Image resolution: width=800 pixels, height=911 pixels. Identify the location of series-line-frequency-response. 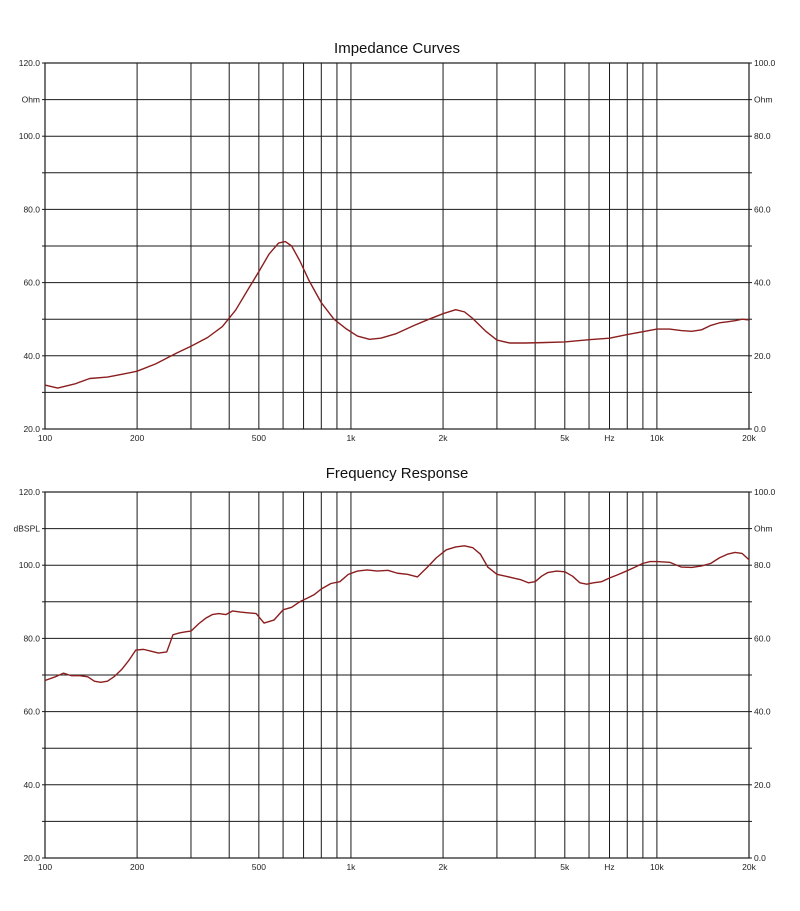
(397, 614).